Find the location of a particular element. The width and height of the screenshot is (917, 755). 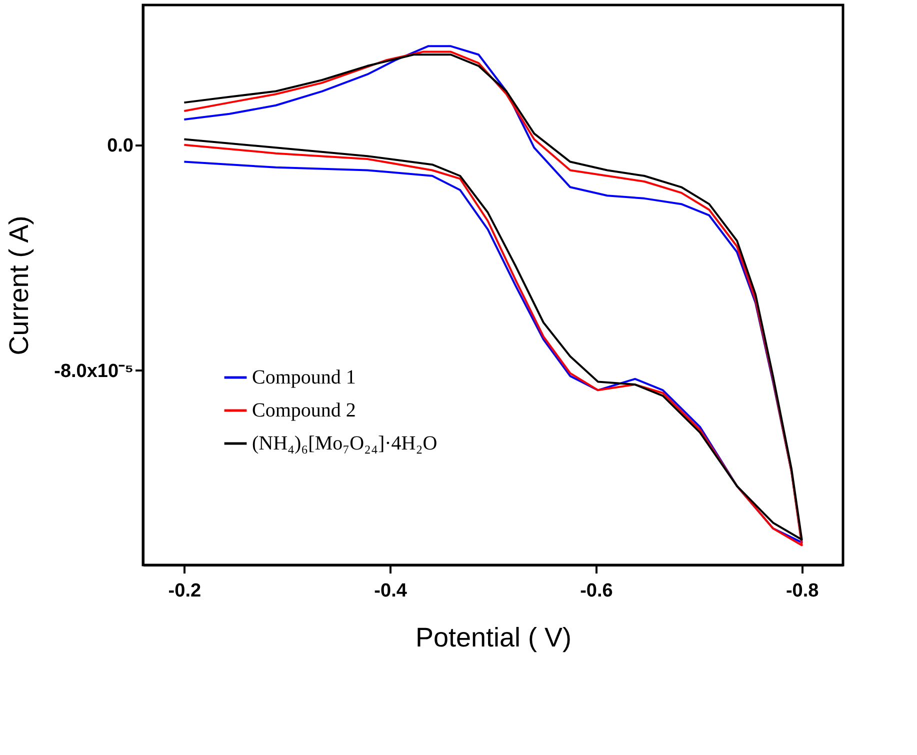

x-tick-label: -0.2 is located at coordinates (185, 591).